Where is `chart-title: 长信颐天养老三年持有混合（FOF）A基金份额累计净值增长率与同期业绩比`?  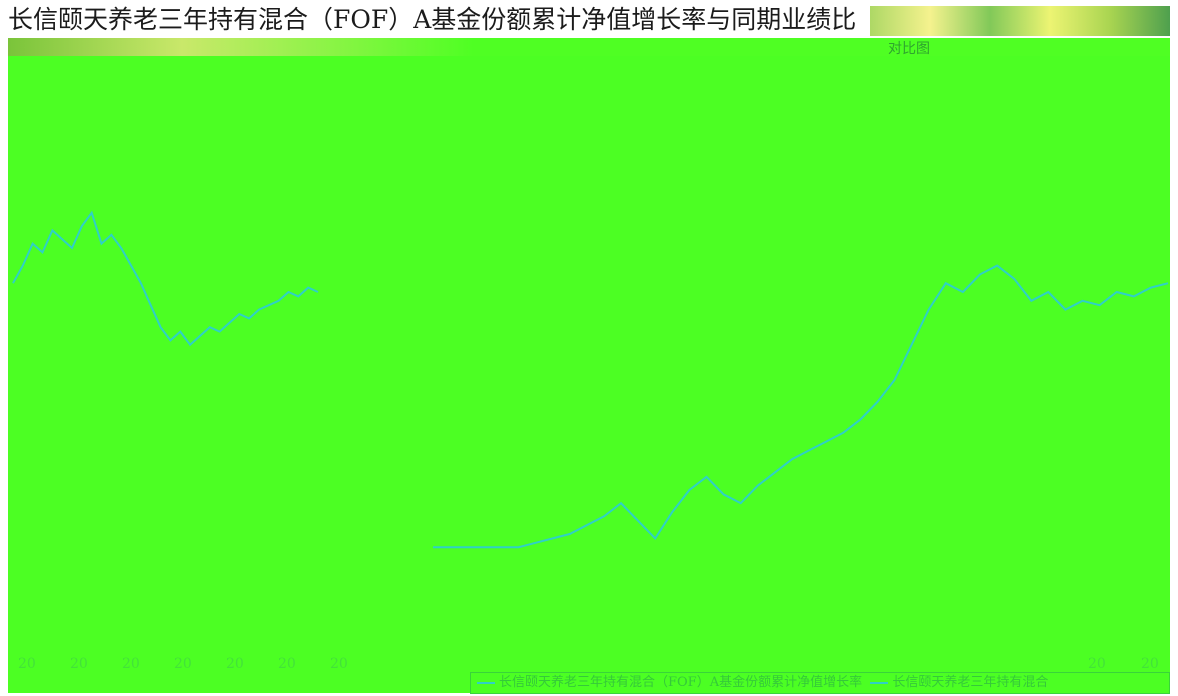
chart-title: 长信颐天养老三年持有混合（FOF）A基金份额累计净值增长率与同期业绩比 is located at coordinates (593, 20).